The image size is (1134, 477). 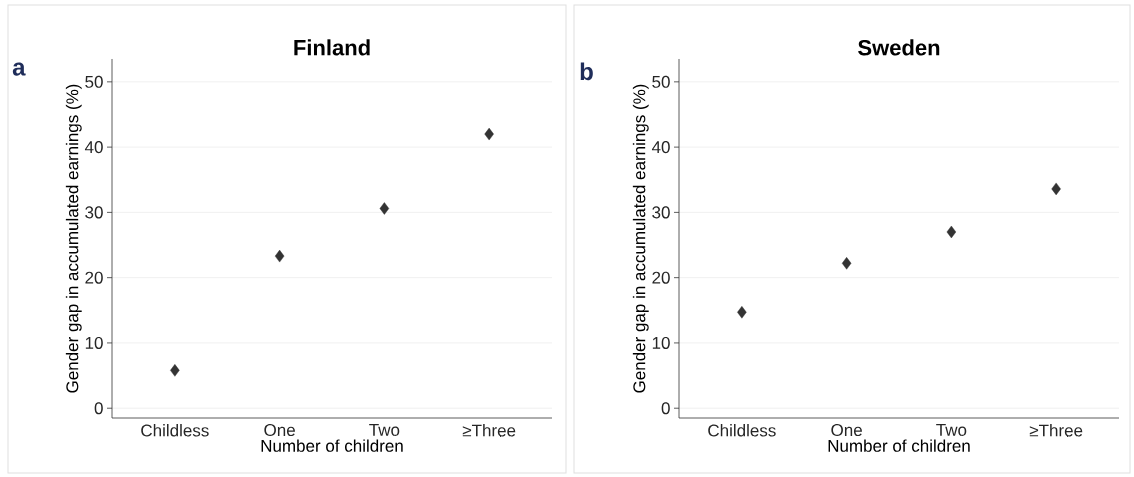 What do you see at coordinates (586, 71) in the screenshot?
I see `text: b` at bounding box center [586, 71].